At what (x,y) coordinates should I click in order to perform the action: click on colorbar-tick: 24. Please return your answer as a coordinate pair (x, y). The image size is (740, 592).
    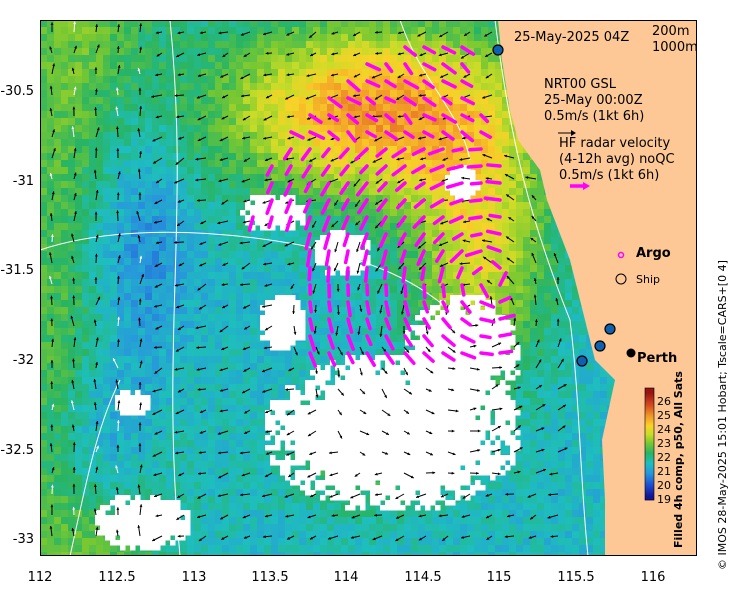
    Looking at the image, I should click on (664, 429).